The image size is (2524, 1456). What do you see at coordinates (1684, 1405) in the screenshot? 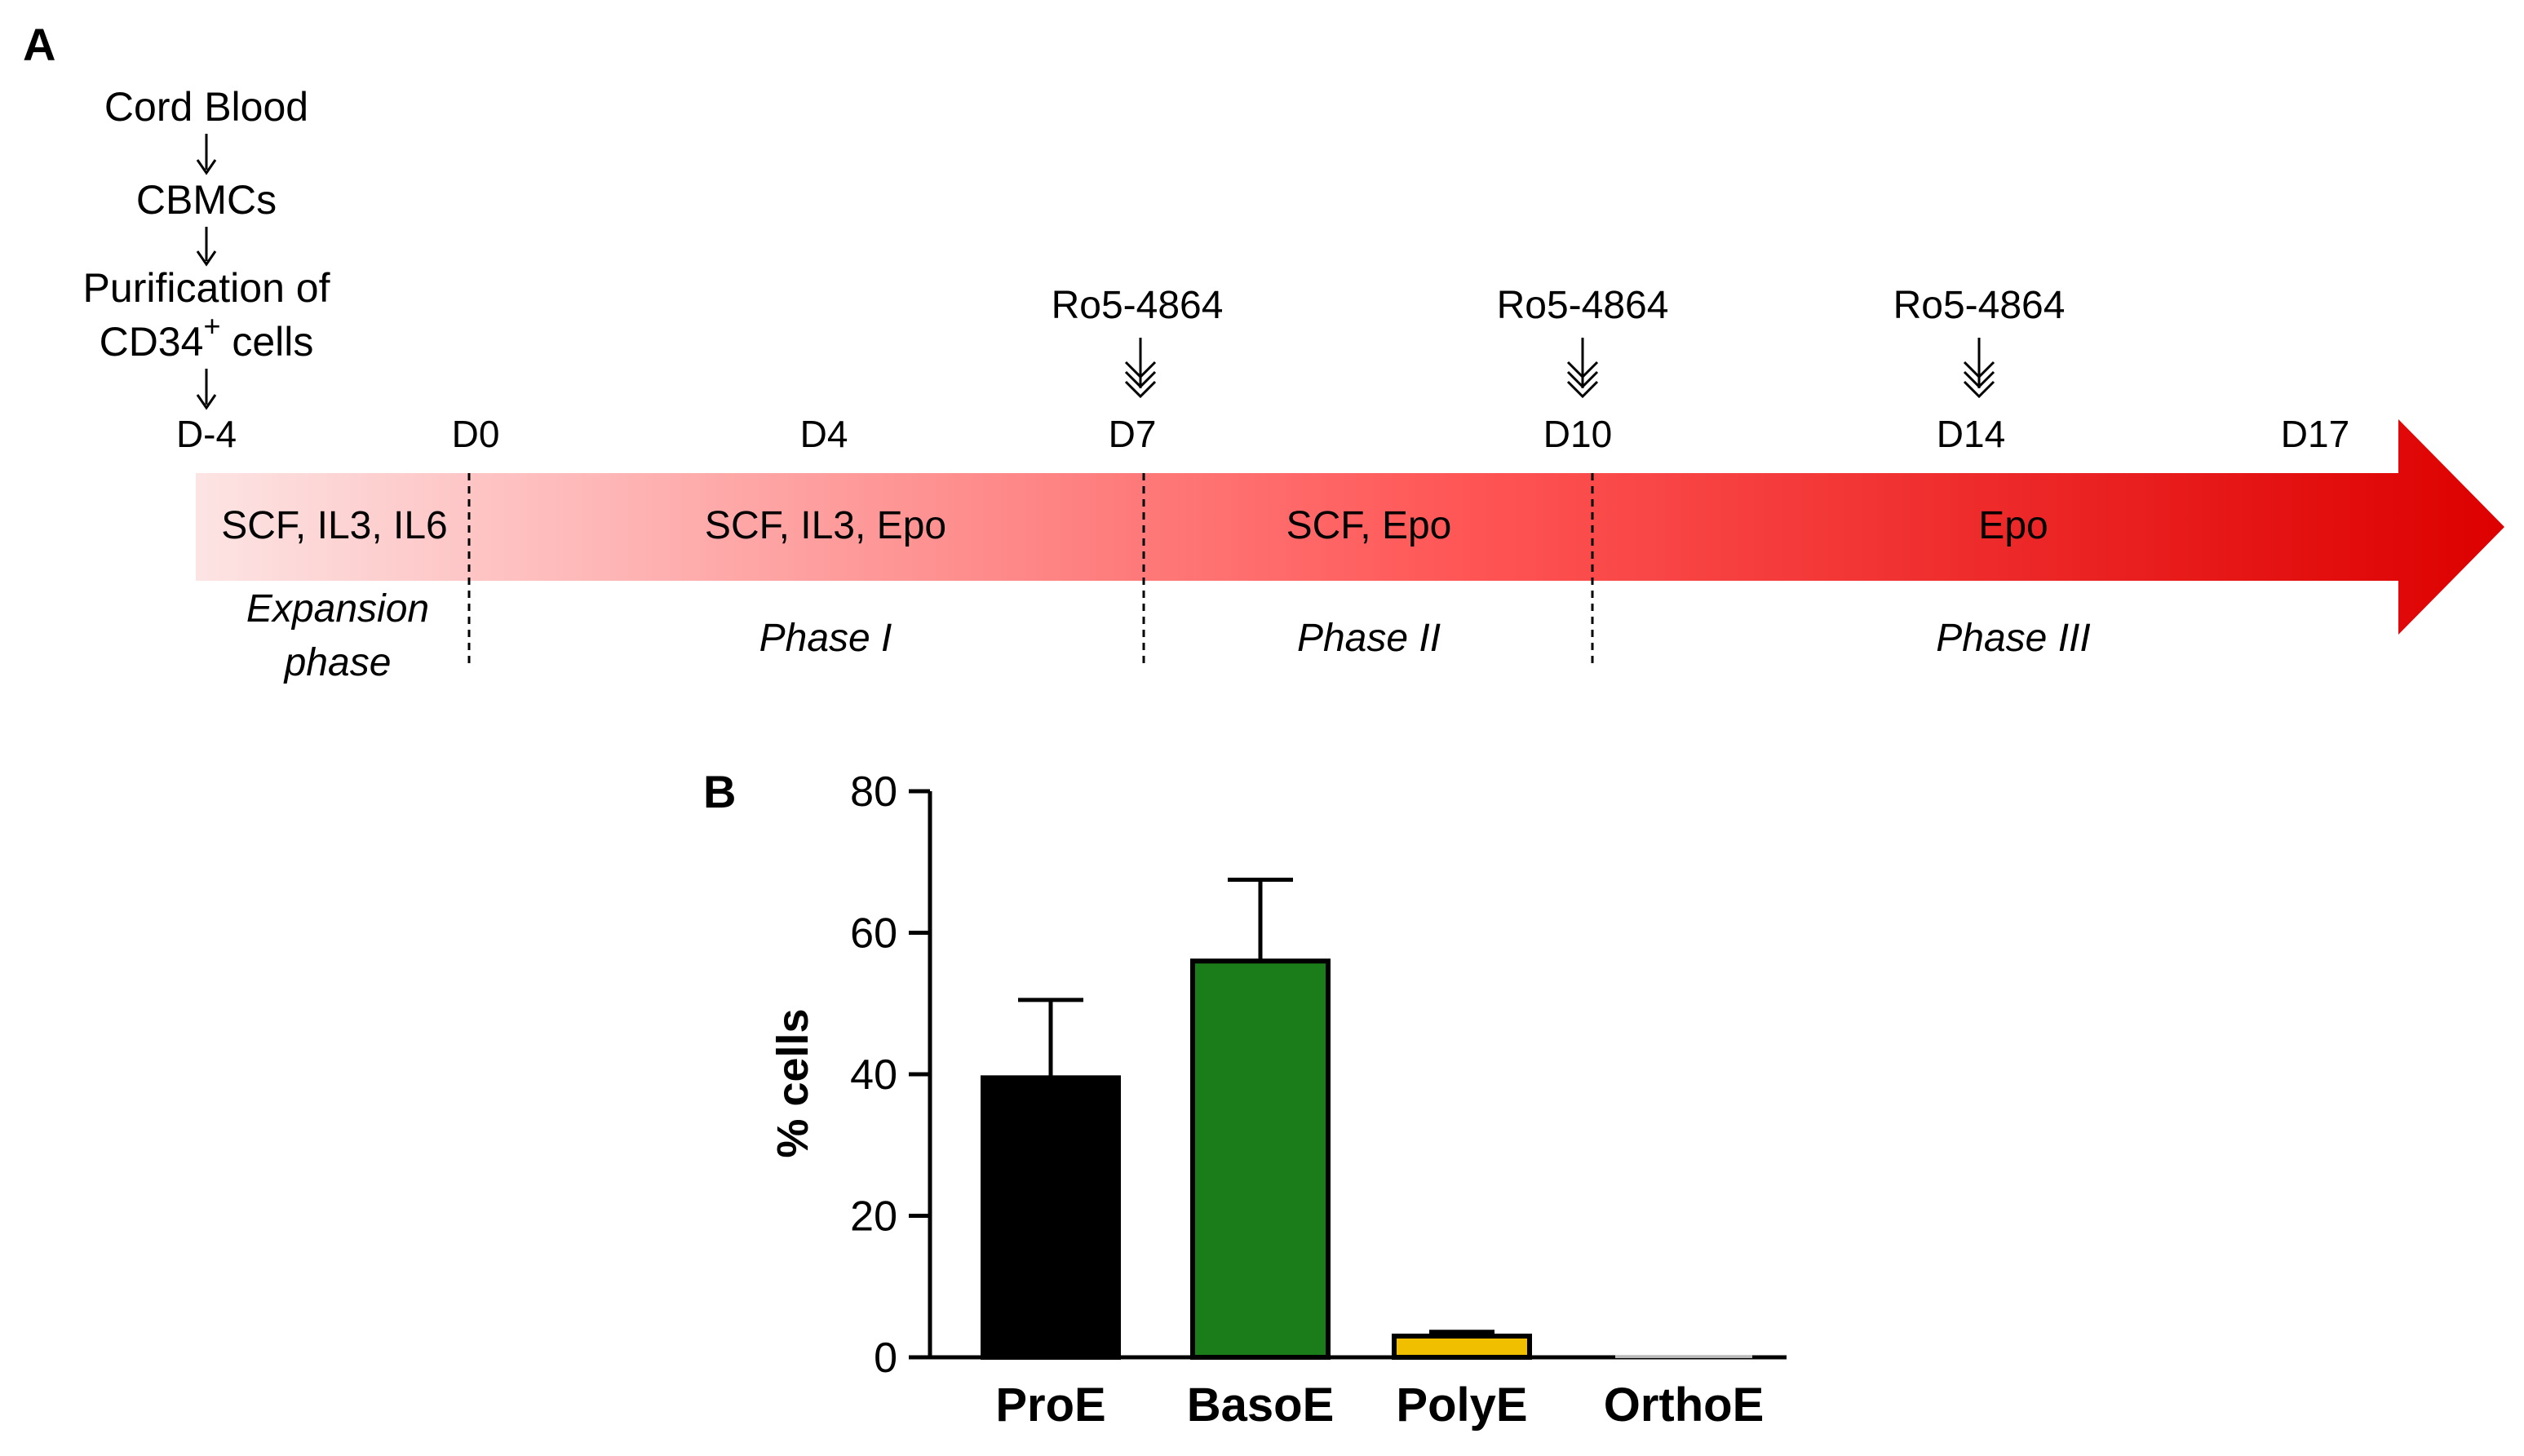
I see `x-category-label: OrthoE` at bounding box center [1684, 1405].